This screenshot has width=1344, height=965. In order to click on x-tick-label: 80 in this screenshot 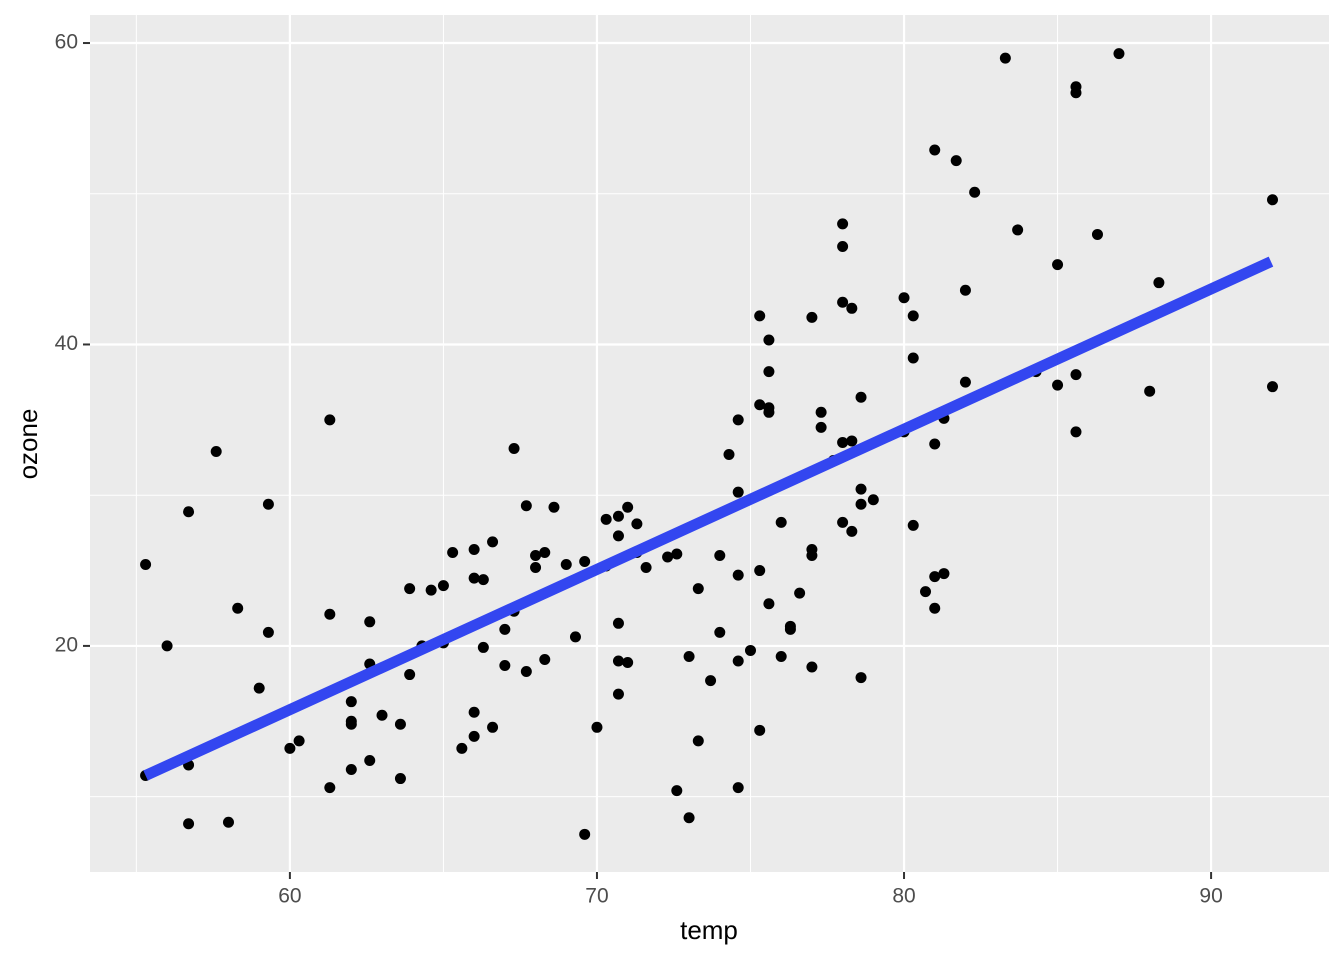, I will do `click(903, 896)`.